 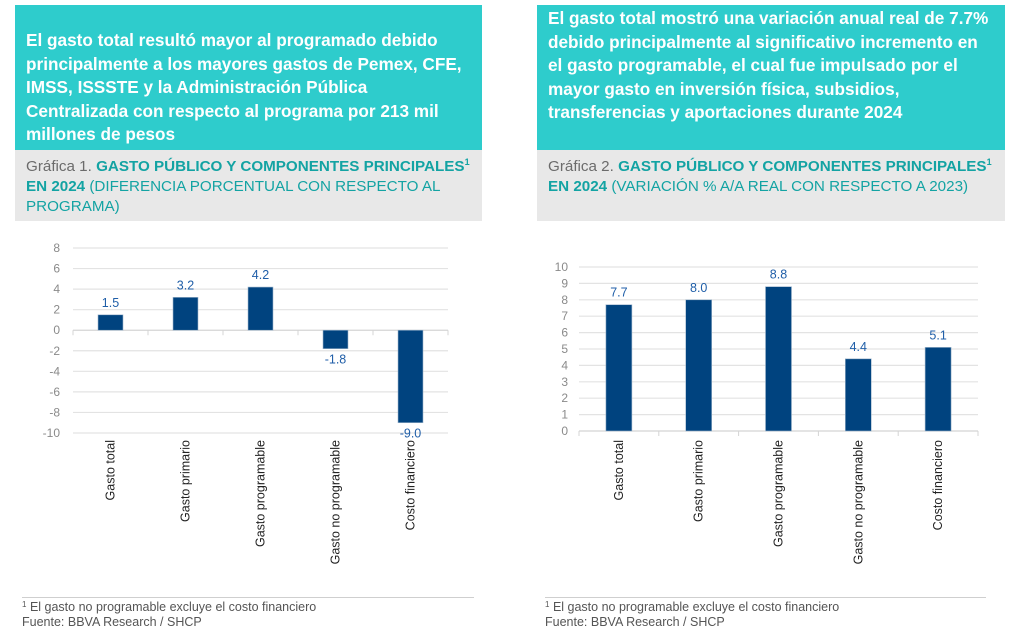 I want to click on left-caption-prefix: Gráfica 1., so click(x=61, y=166).